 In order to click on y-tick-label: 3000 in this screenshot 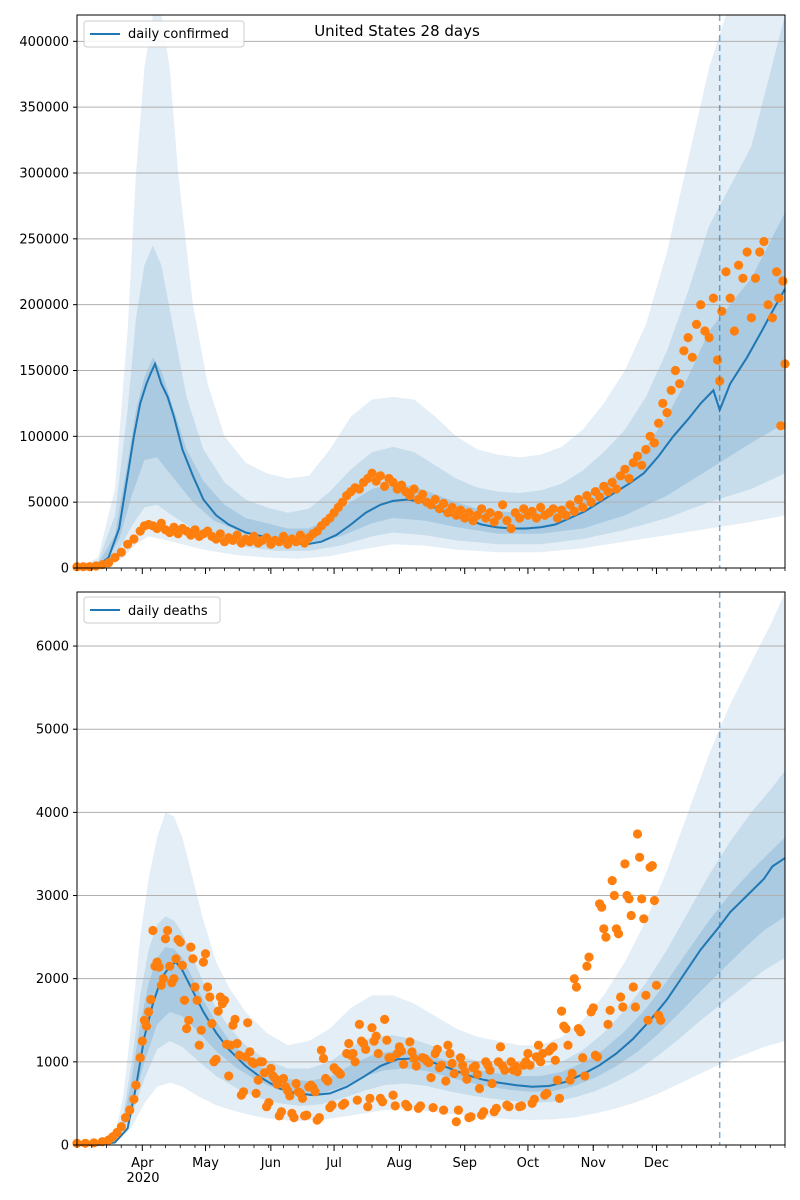, I will do `click(52, 896)`.